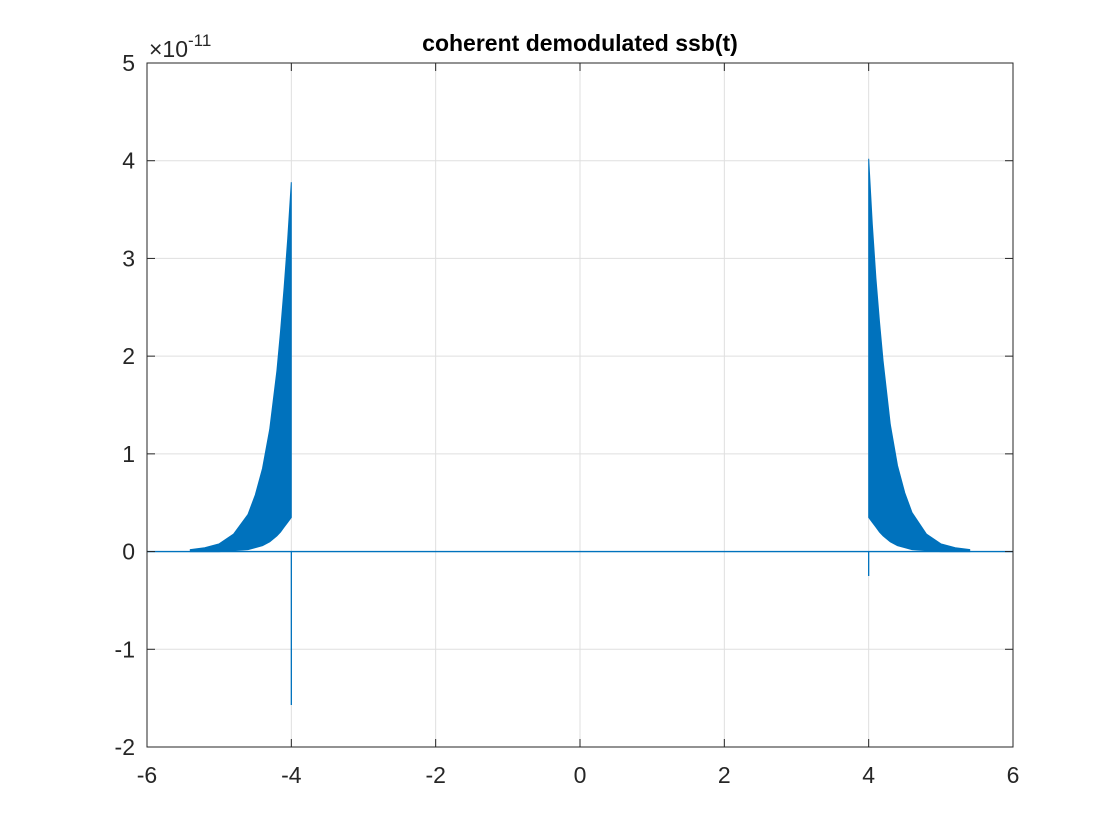 The width and height of the screenshot is (1120, 840). Describe the element at coordinates (199, 40) in the screenshot. I see `y-axis-multiplier-exponent: -11` at that location.